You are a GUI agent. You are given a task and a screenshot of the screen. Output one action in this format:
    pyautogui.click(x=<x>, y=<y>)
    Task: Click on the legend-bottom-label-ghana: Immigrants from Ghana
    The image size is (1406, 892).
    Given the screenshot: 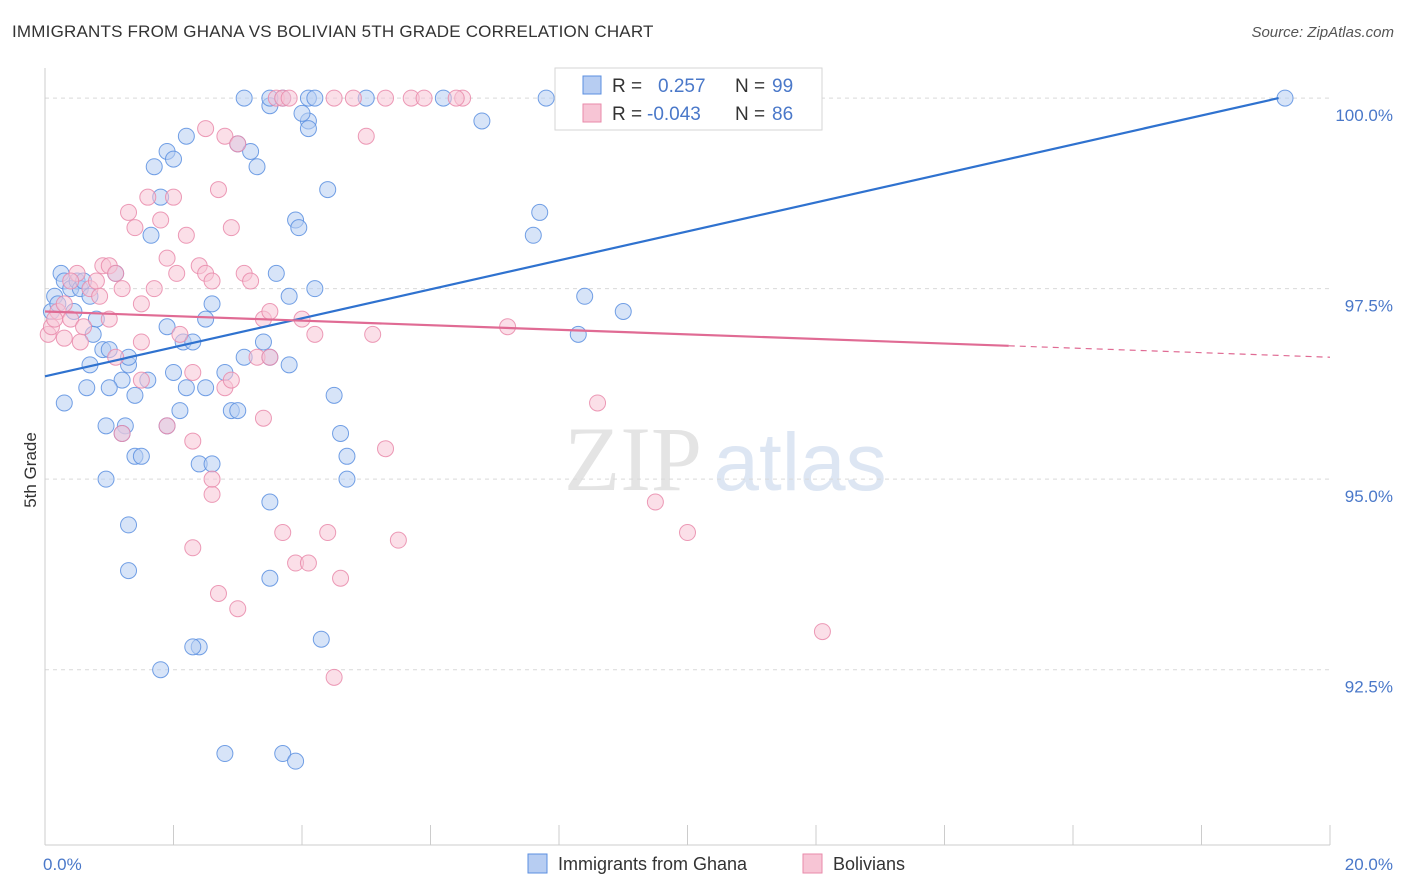 What is the action you would take?
    pyautogui.click(x=653, y=864)
    